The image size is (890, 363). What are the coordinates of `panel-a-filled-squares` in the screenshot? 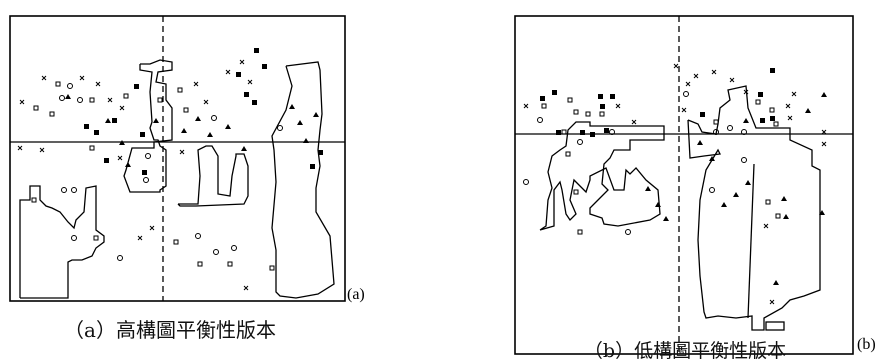 It's located at (203, 111).